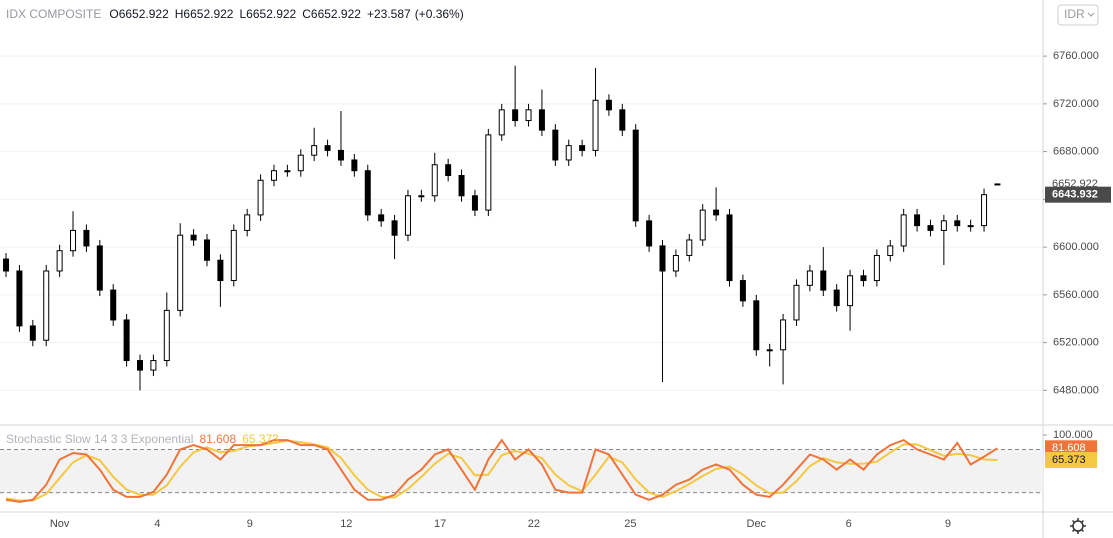  I want to click on y-tick-label: 6600.000, so click(1076, 247).